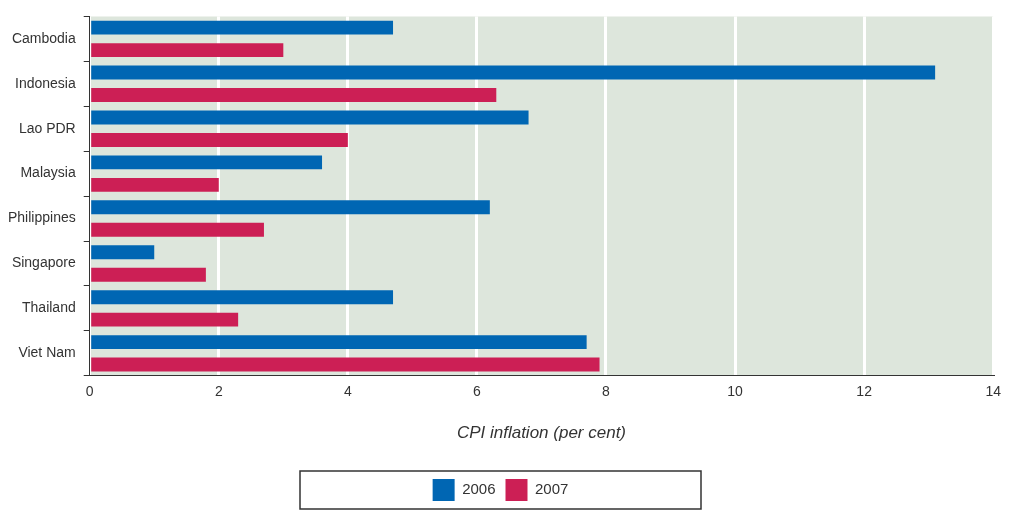 The width and height of the screenshot is (1009, 511). I want to click on y-tick-label: Cambodia, so click(43, 37).